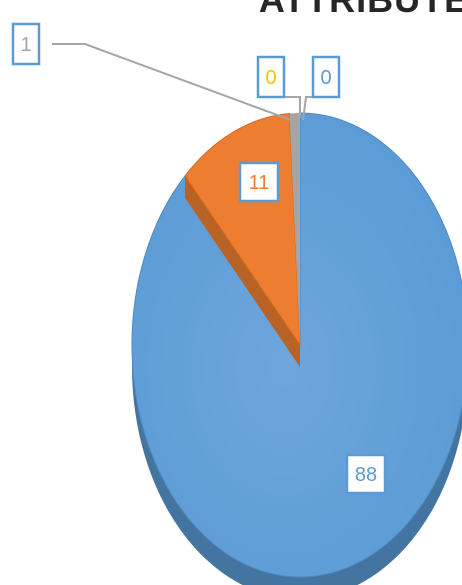 The height and width of the screenshot is (585, 462). I want to click on data-label: 88, so click(366, 475).